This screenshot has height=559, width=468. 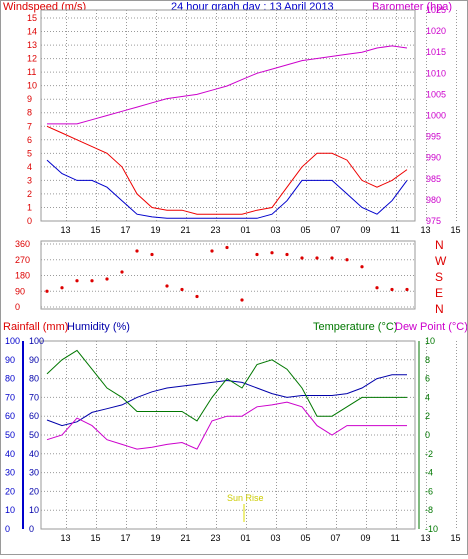 I want to click on direction-y-tick-label: 180, so click(x=22, y=276).